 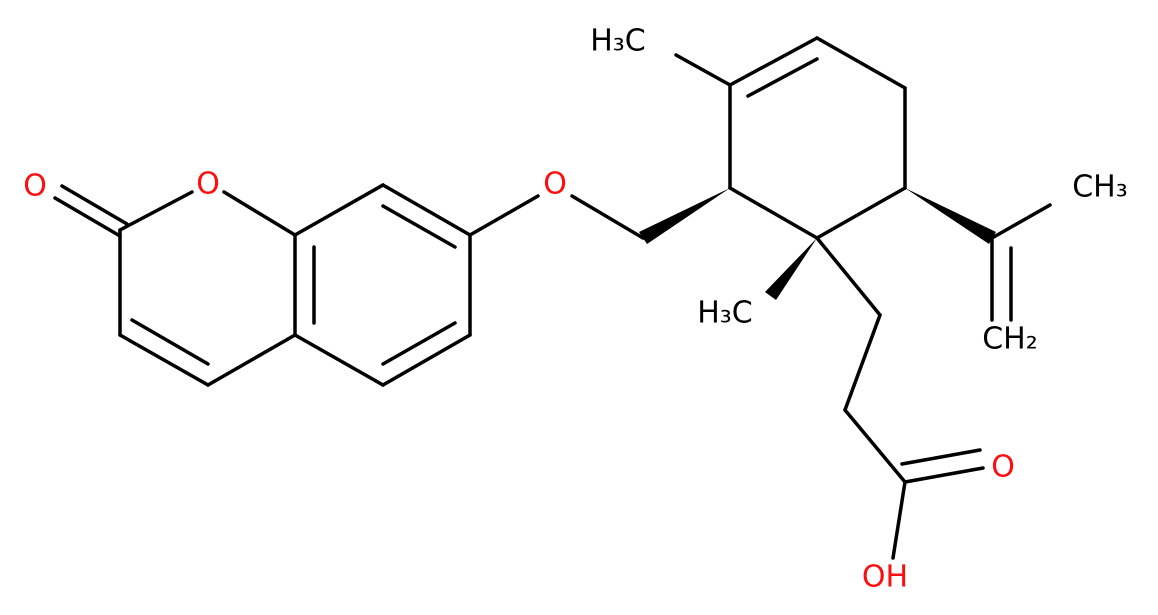 I want to click on atom-label: OH, so click(x=885, y=577).